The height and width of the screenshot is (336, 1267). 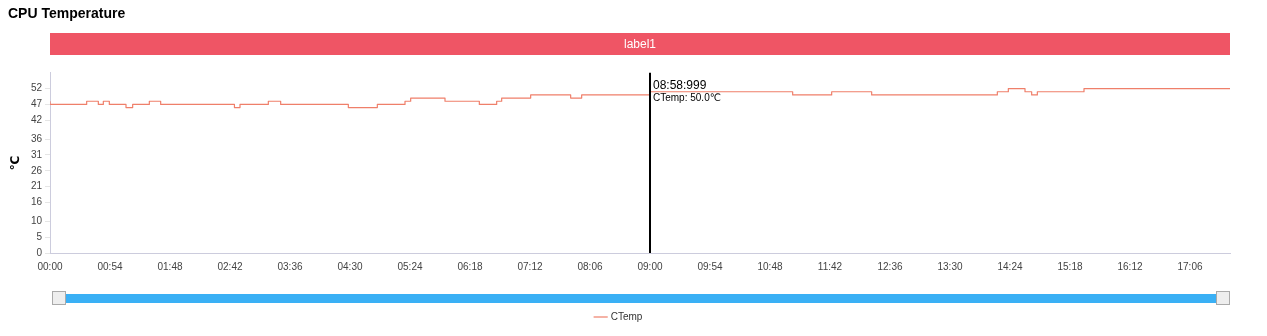 What do you see at coordinates (530, 266) in the screenshot?
I see `x-tick-label: 07:12` at bounding box center [530, 266].